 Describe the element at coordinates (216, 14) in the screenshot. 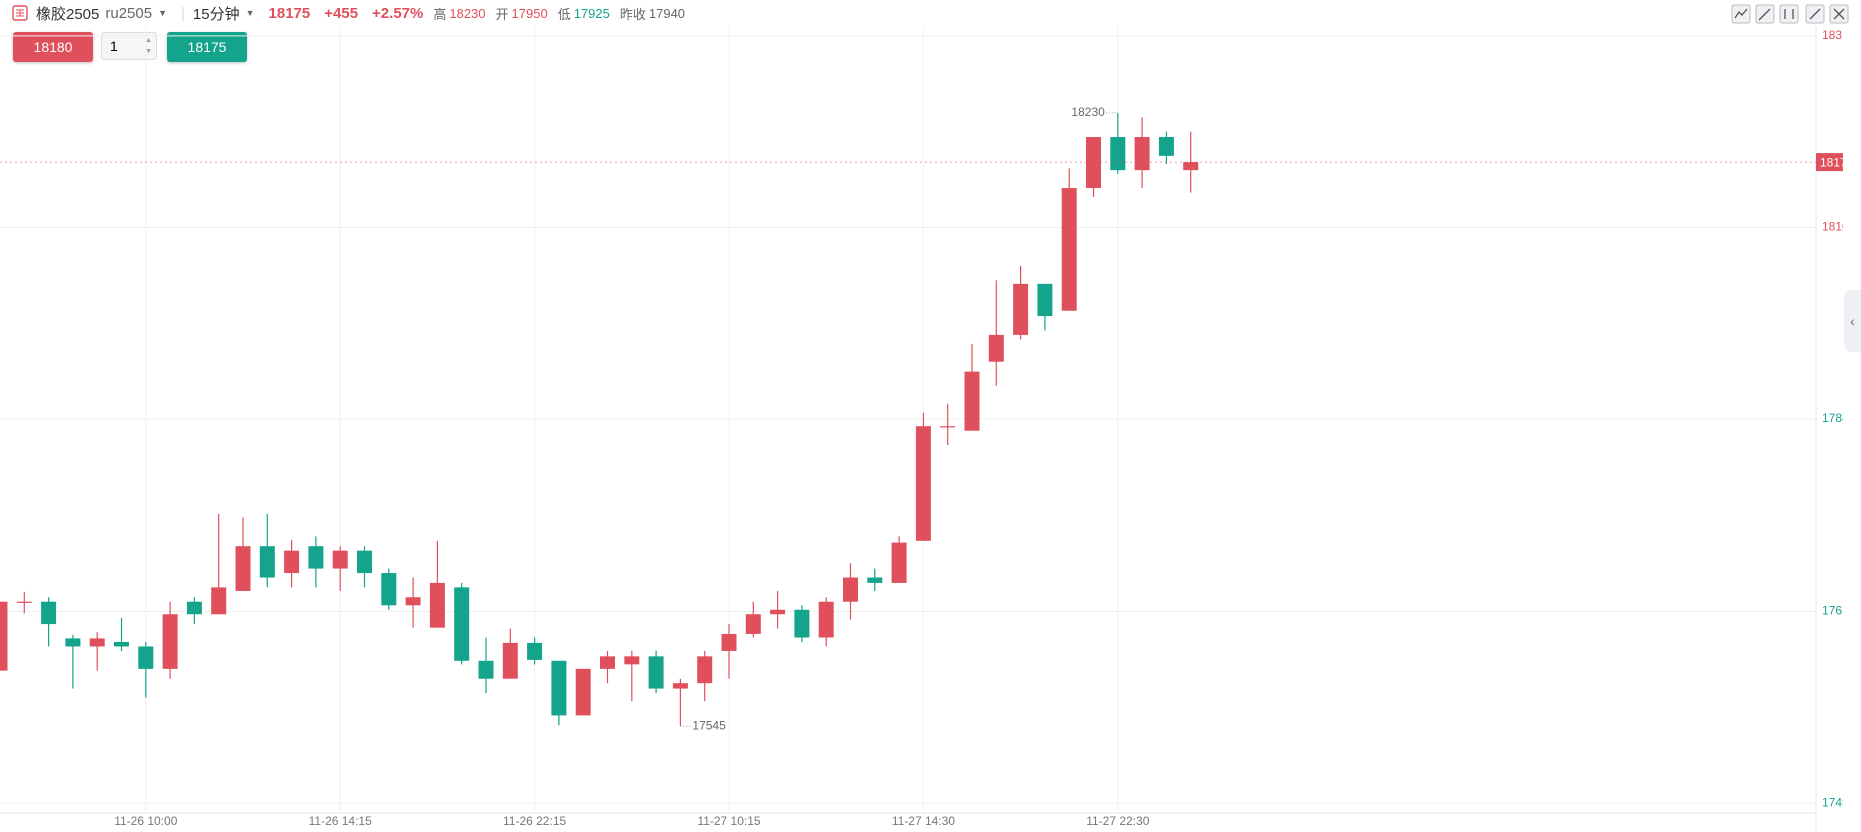

I see `period: 15分钟` at that location.